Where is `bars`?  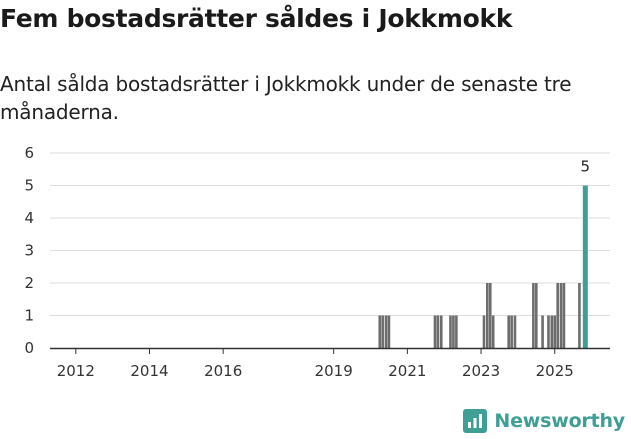 bars is located at coordinates (483, 266).